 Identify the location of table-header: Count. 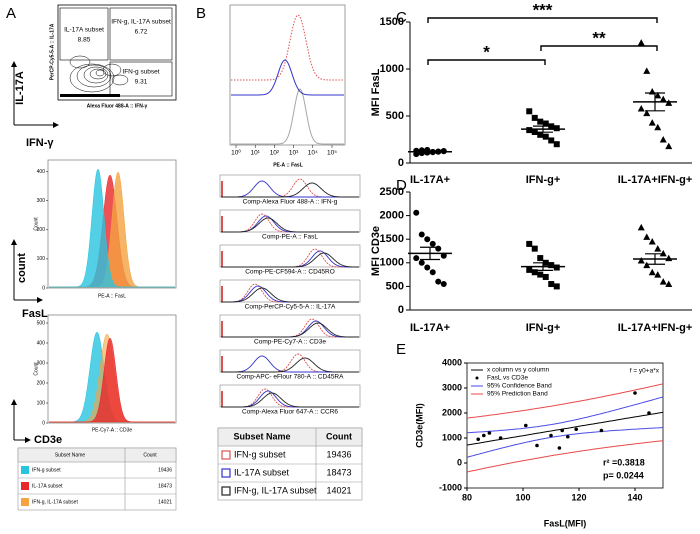
(150, 455).